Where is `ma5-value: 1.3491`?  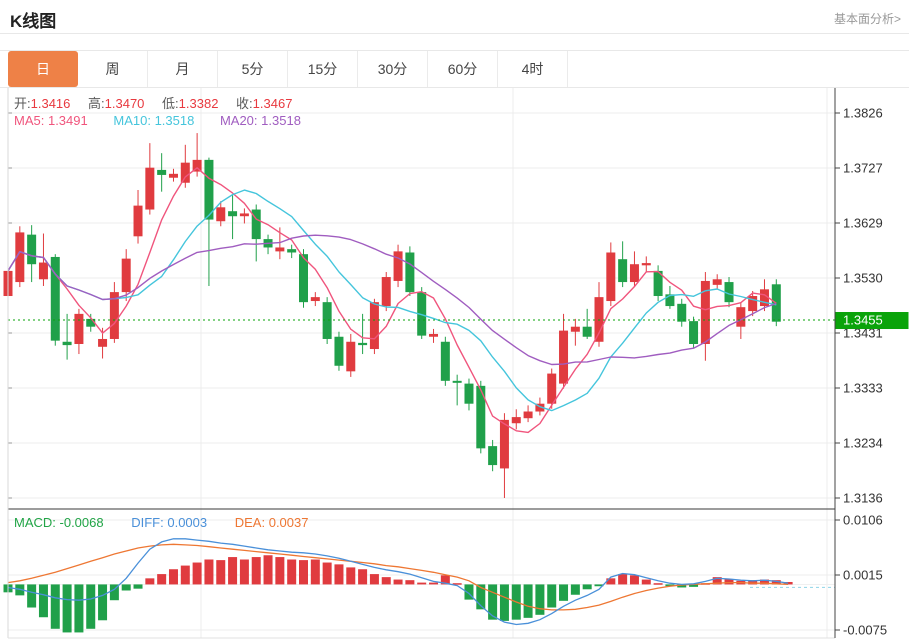
ma5-value: 1.3491 is located at coordinates (67, 120).